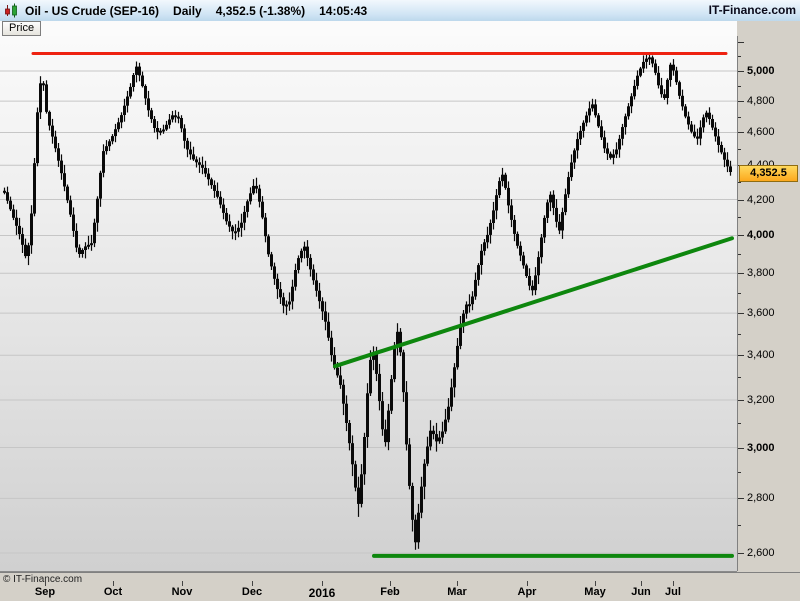 Image resolution: width=800 pixels, height=601 pixels. I want to click on time-axis-label-oct: Oct, so click(113, 592).